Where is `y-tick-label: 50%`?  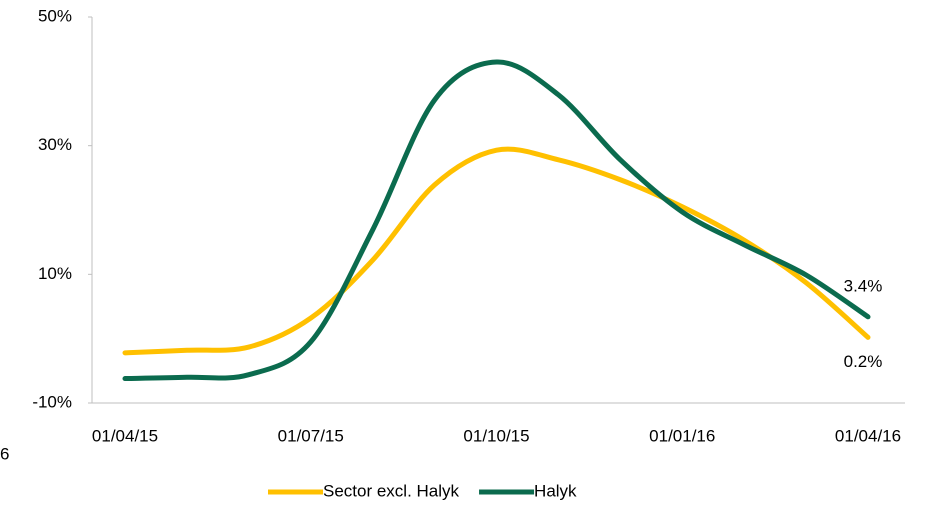
y-tick-label: 50% is located at coordinates (55, 15).